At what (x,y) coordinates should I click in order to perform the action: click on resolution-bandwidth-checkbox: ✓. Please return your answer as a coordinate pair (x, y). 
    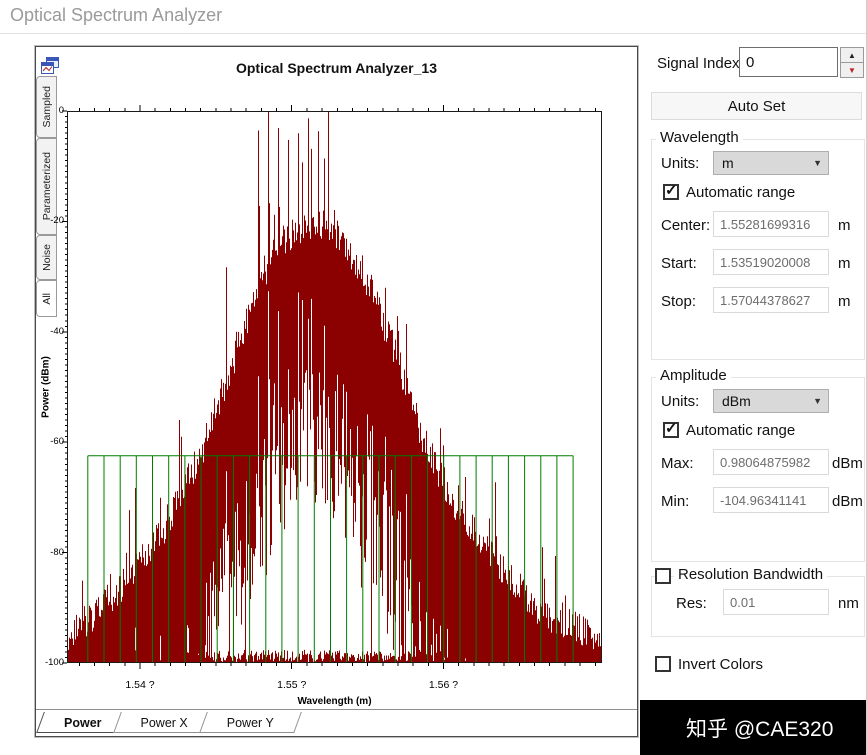
    Looking at the image, I should click on (663, 576).